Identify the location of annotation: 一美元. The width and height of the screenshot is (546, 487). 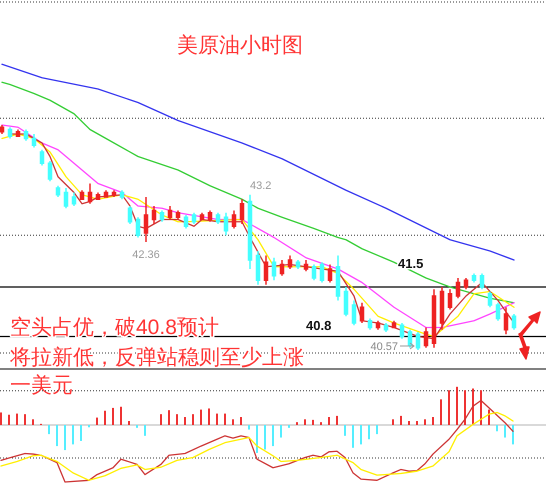
(41, 385).